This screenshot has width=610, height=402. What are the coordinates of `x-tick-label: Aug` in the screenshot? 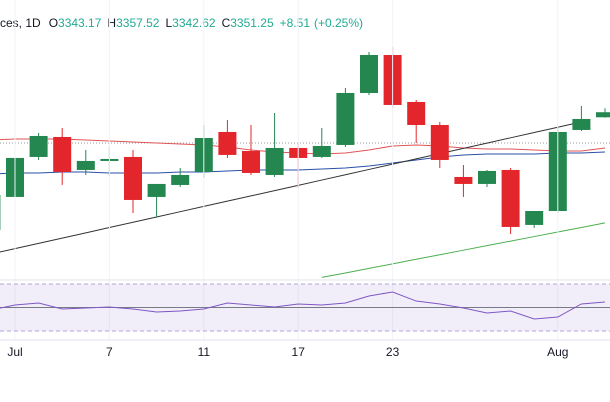 It's located at (557, 352).